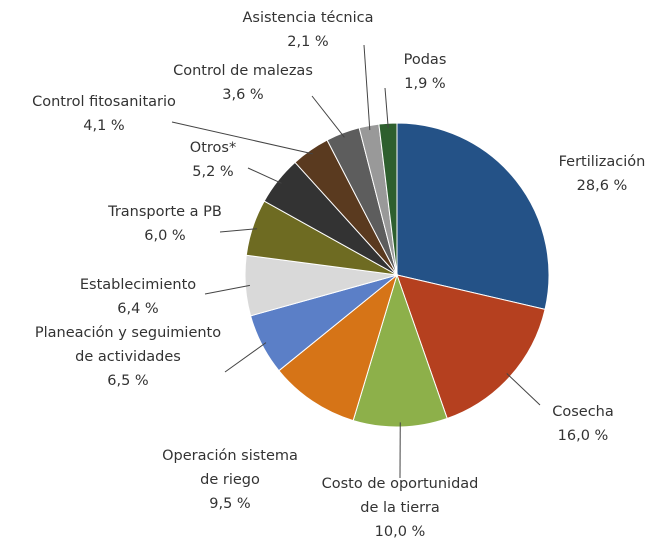 Image resolution: width=647 pixels, height=542 pixels. Describe the element at coordinates (602, 162) in the screenshot. I see `slice-label: Fertilización` at that location.